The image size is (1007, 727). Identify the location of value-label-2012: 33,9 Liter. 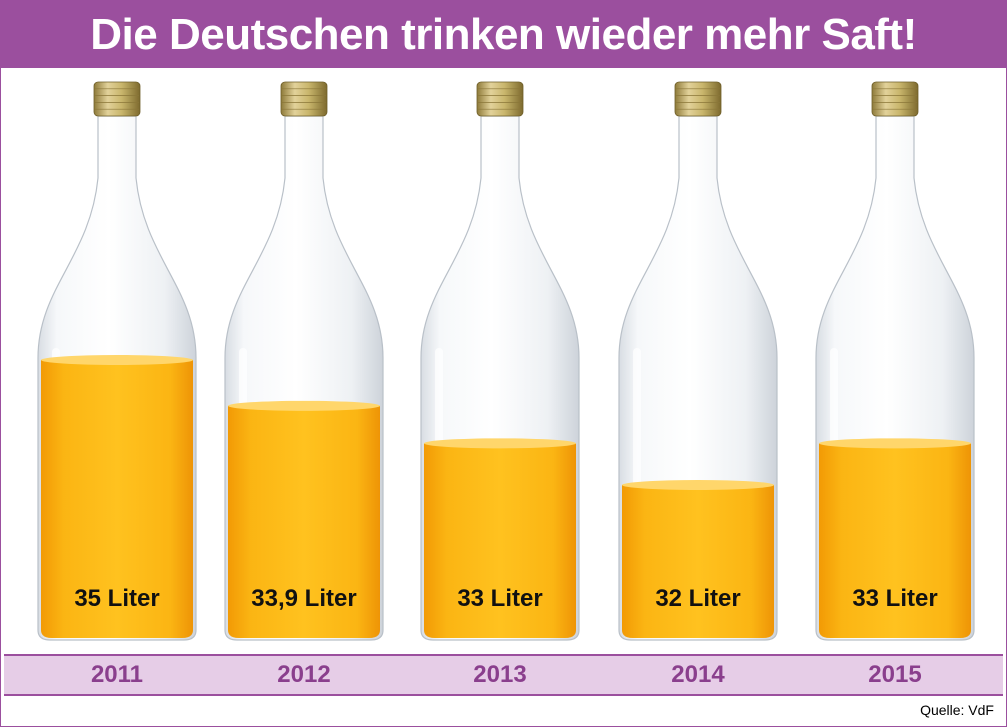
(303, 598).